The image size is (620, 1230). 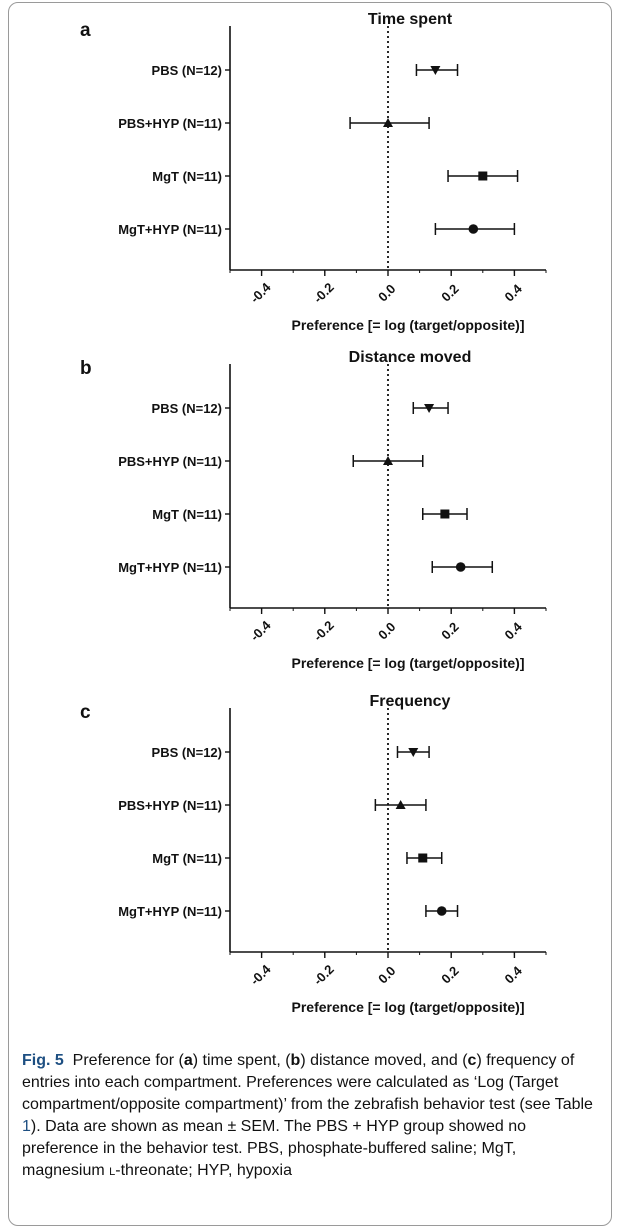 What do you see at coordinates (241, 1060) in the screenshot?
I see `caption-text-2: ) time spent, (` at bounding box center [241, 1060].